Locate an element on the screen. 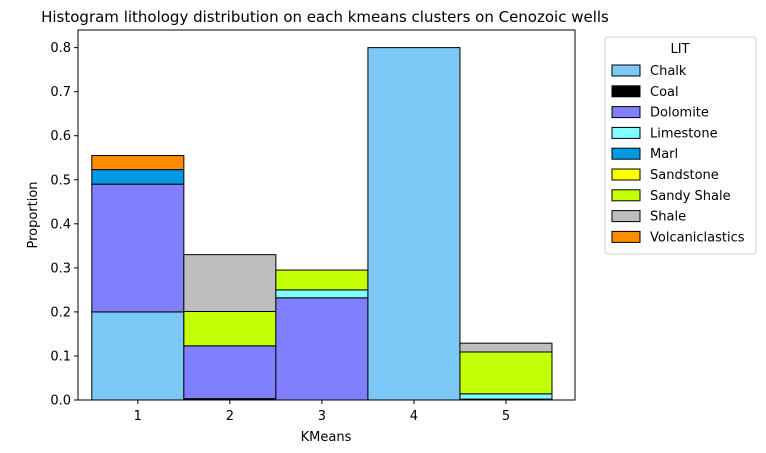 The image size is (766, 453). legend-label-chalk: Chalk is located at coordinates (668, 71).